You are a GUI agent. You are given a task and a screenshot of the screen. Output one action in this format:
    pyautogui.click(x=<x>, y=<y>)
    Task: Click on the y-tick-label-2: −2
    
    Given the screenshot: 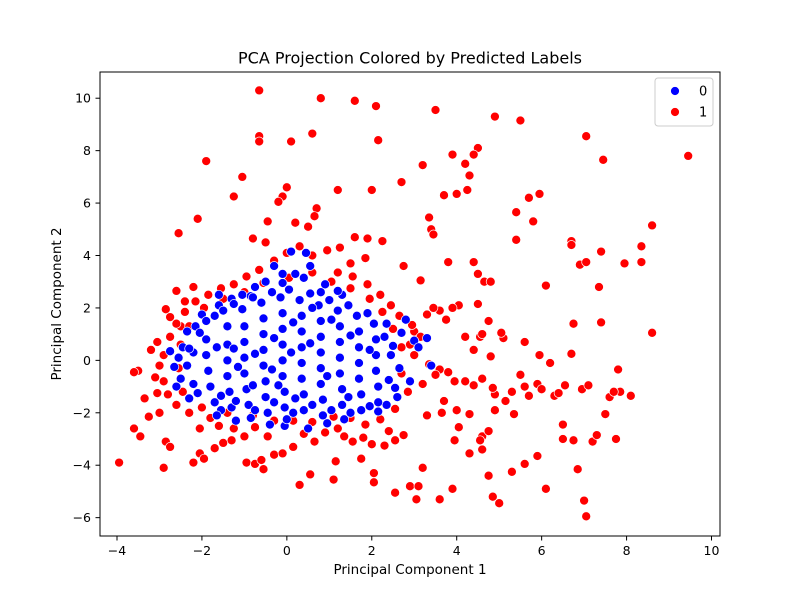 What is the action you would take?
    pyautogui.click(x=82, y=412)
    